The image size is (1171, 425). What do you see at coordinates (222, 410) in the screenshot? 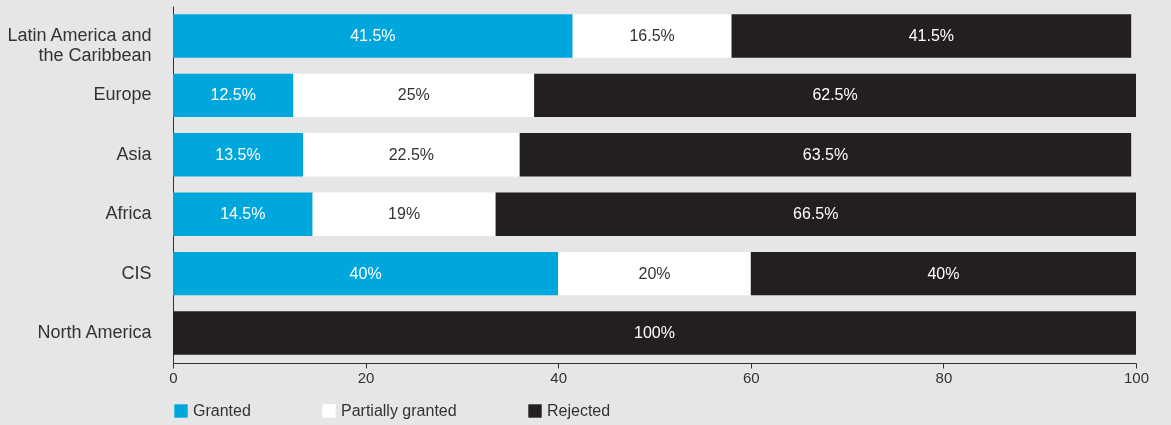
I see `legend-label: Granted` at bounding box center [222, 410].